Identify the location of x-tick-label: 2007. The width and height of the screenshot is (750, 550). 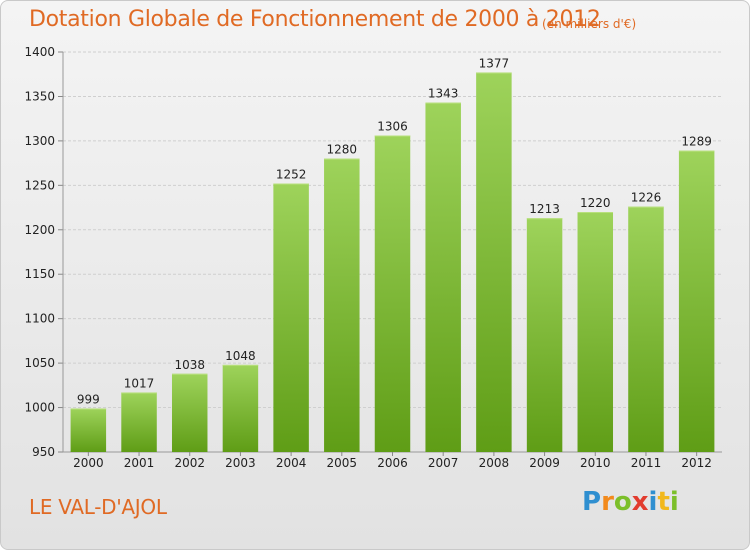
(443, 463).